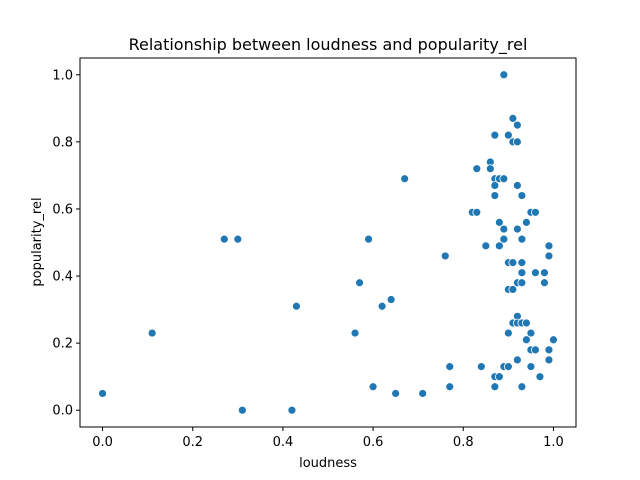 The height and width of the screenshot is (480, 640). What do you see at coordinates (328, 438) in the screenshot?
I see `x-axis-ticks: 0.0 0.2 0.4 0.6 0.8 1.0` at bounding box center [328, 438].